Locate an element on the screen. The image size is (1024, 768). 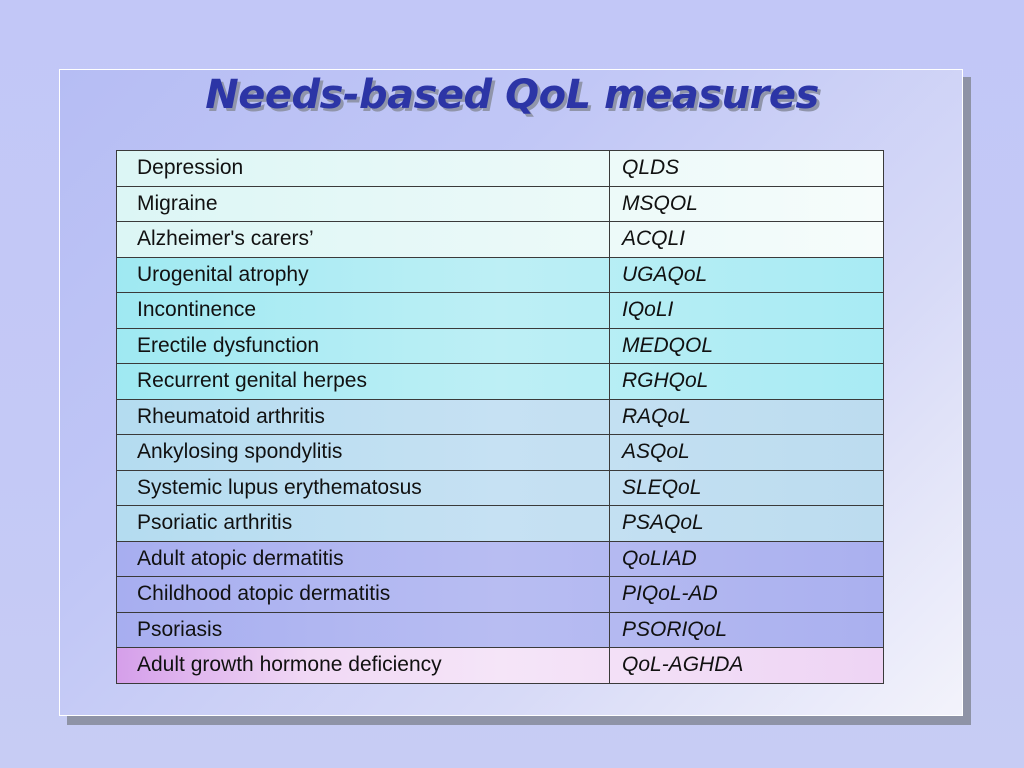
measure-cell: IQoLI is located at coordinates (746, 310).